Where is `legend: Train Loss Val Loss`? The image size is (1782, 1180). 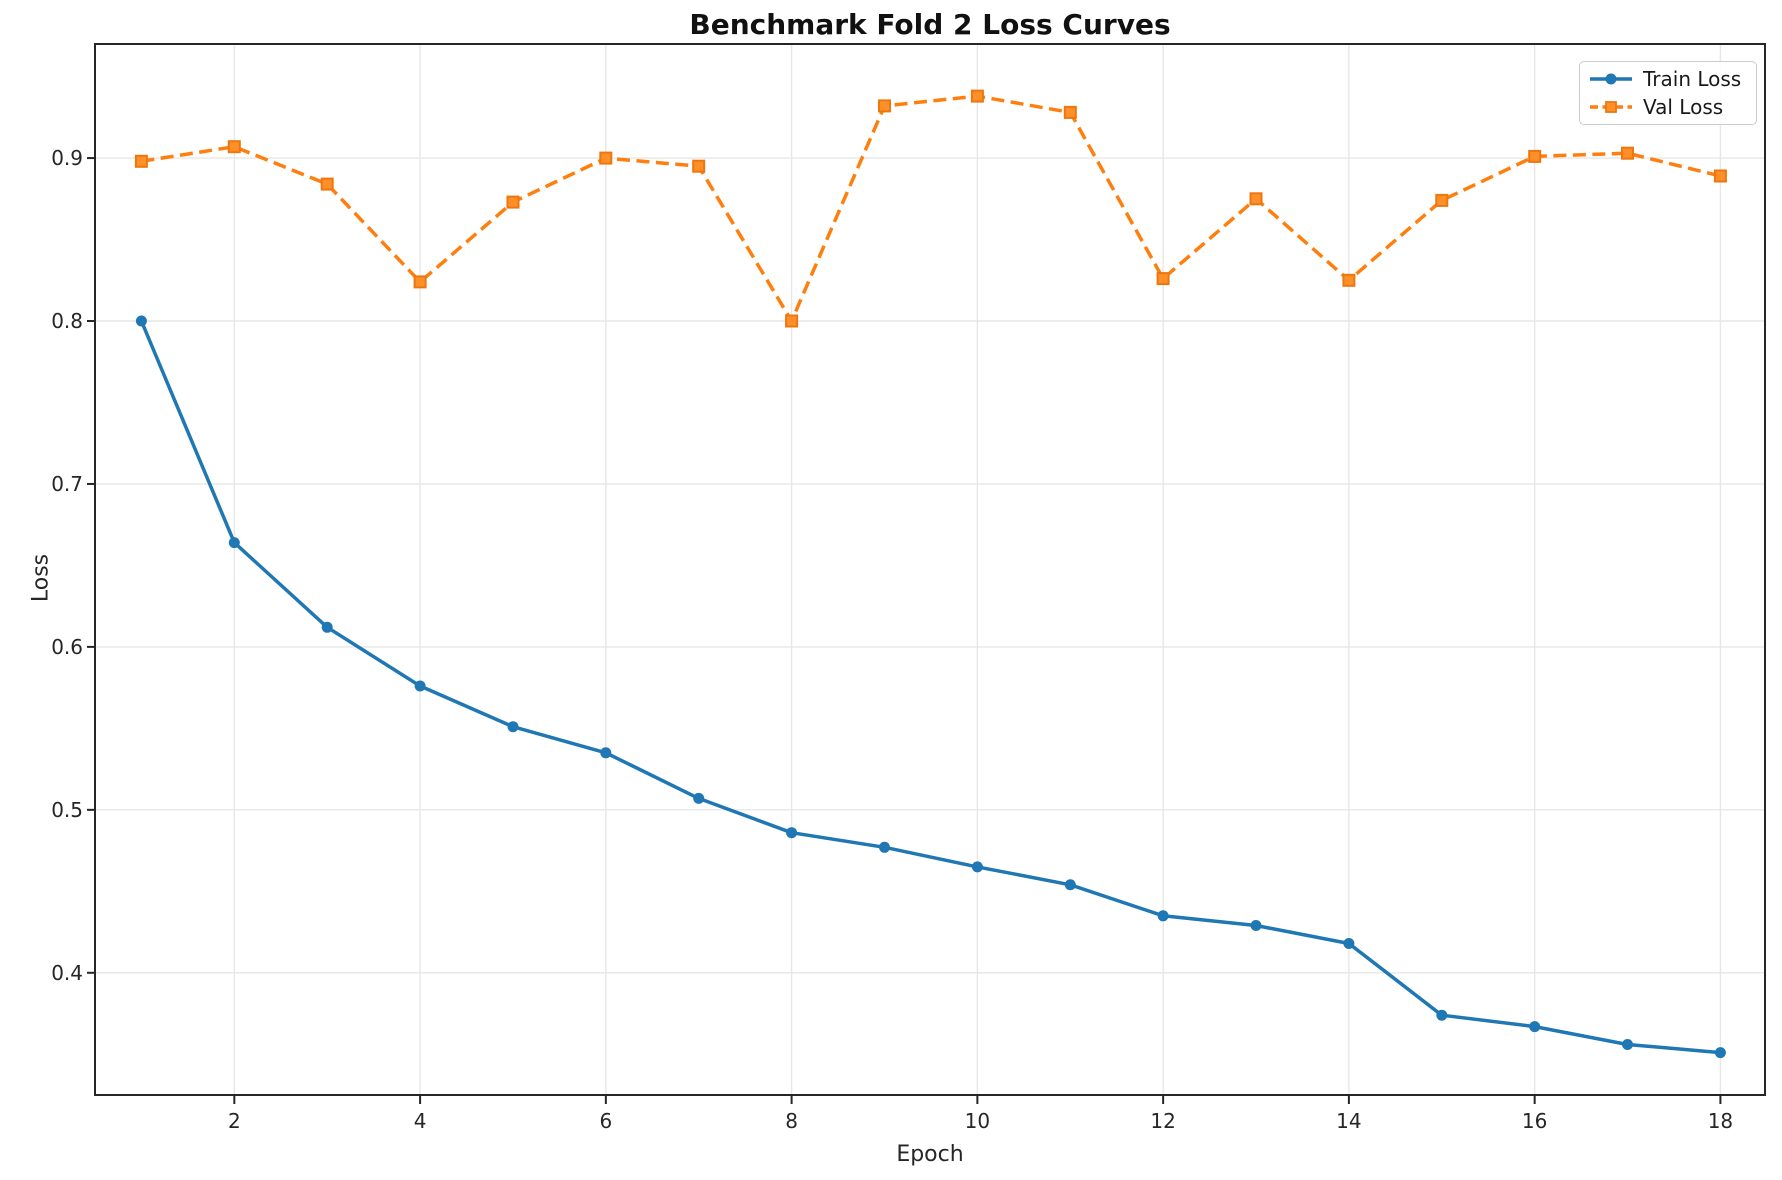 legend: Train Loss Val Loss is located at coordinates (1668, 93).